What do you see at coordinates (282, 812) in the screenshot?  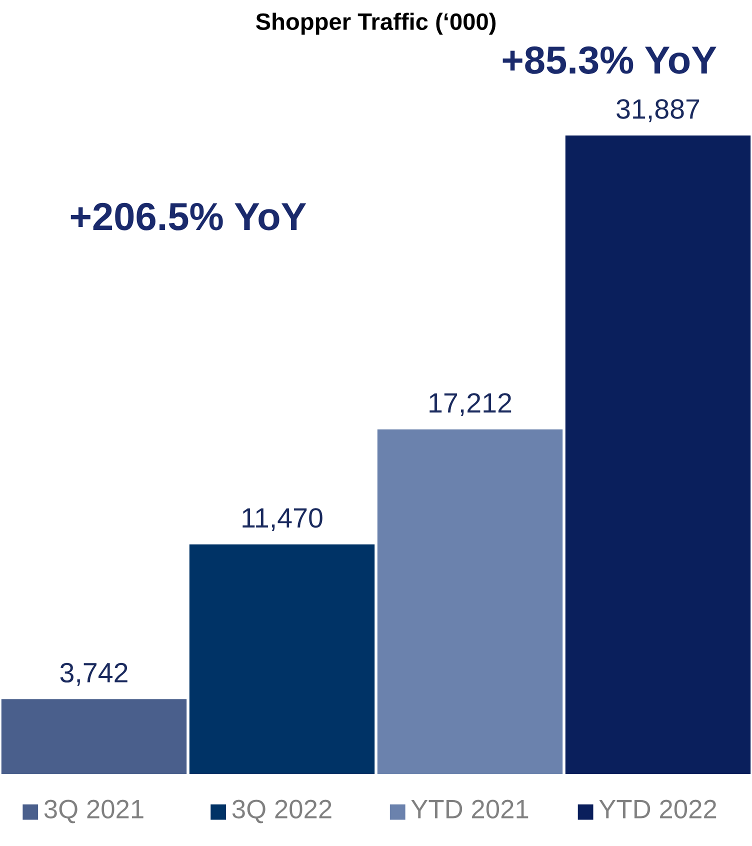 I see `x-tick-label: 3Q 2022` at bounding box center [282, 812].